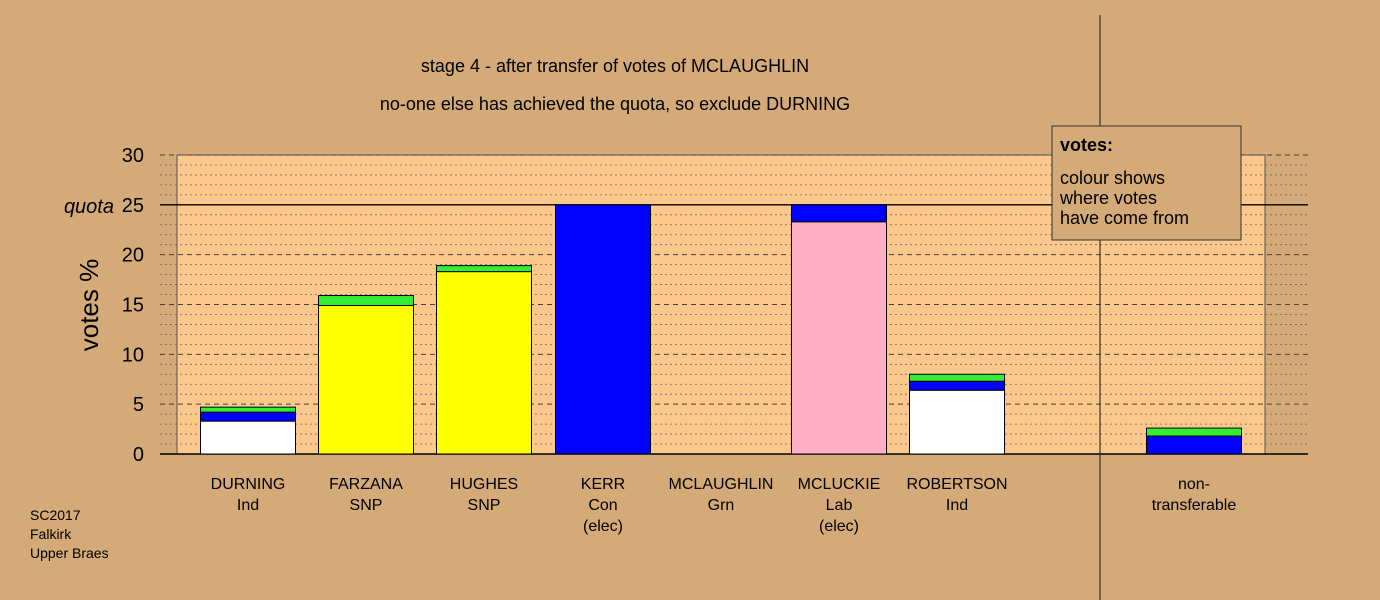 The width and height of the screenshot is (1380, 600). Describe the element at coordinates (1108, 198) in the screenshot. I see `legend-line: where votes` at that location.